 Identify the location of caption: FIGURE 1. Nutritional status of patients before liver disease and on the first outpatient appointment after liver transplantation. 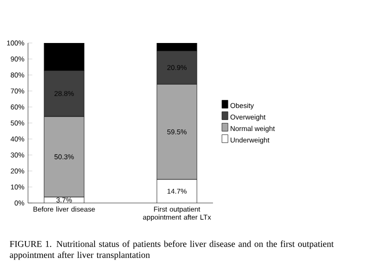
(172, 250).